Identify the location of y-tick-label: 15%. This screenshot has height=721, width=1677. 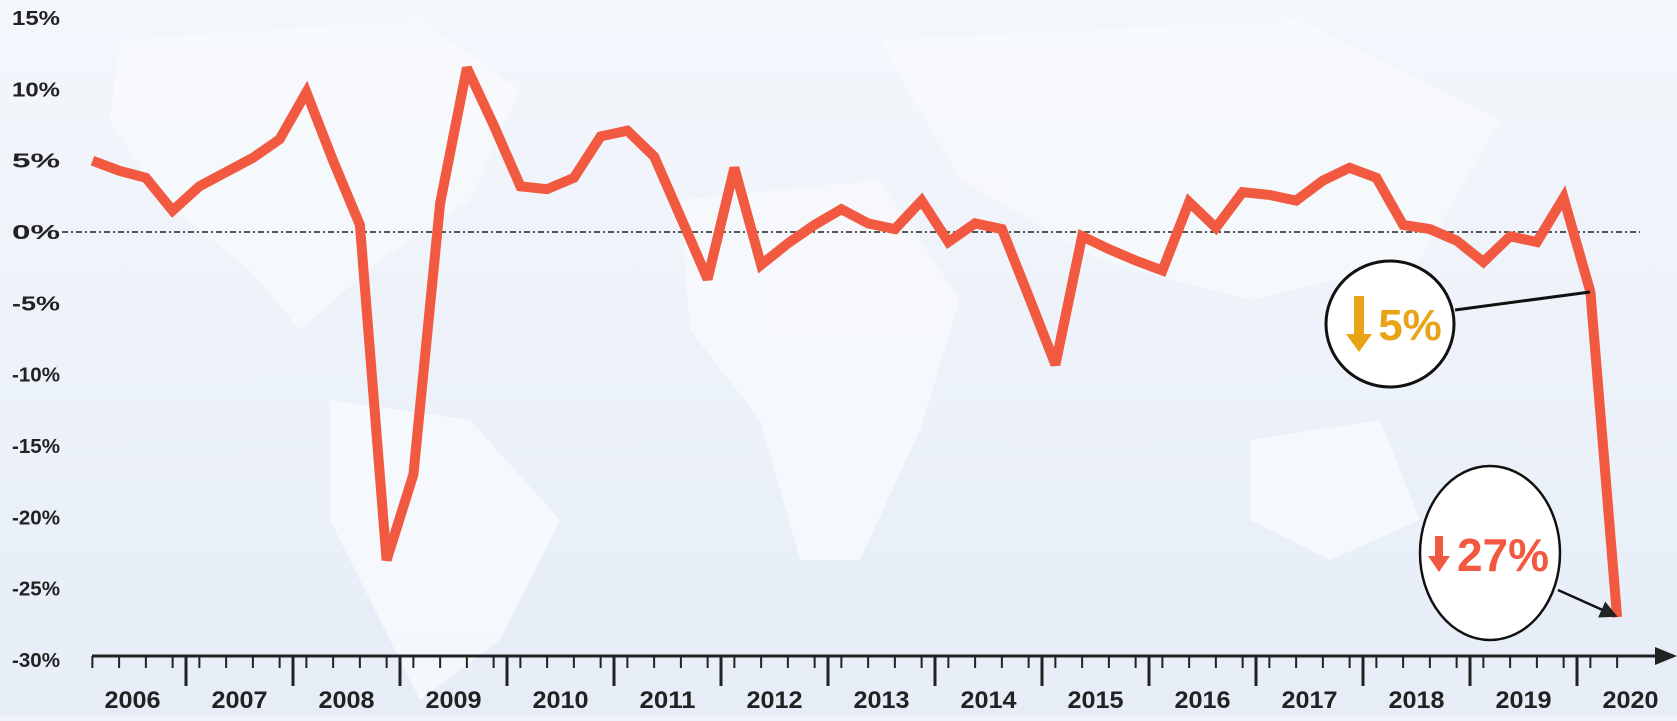
(36, 19).